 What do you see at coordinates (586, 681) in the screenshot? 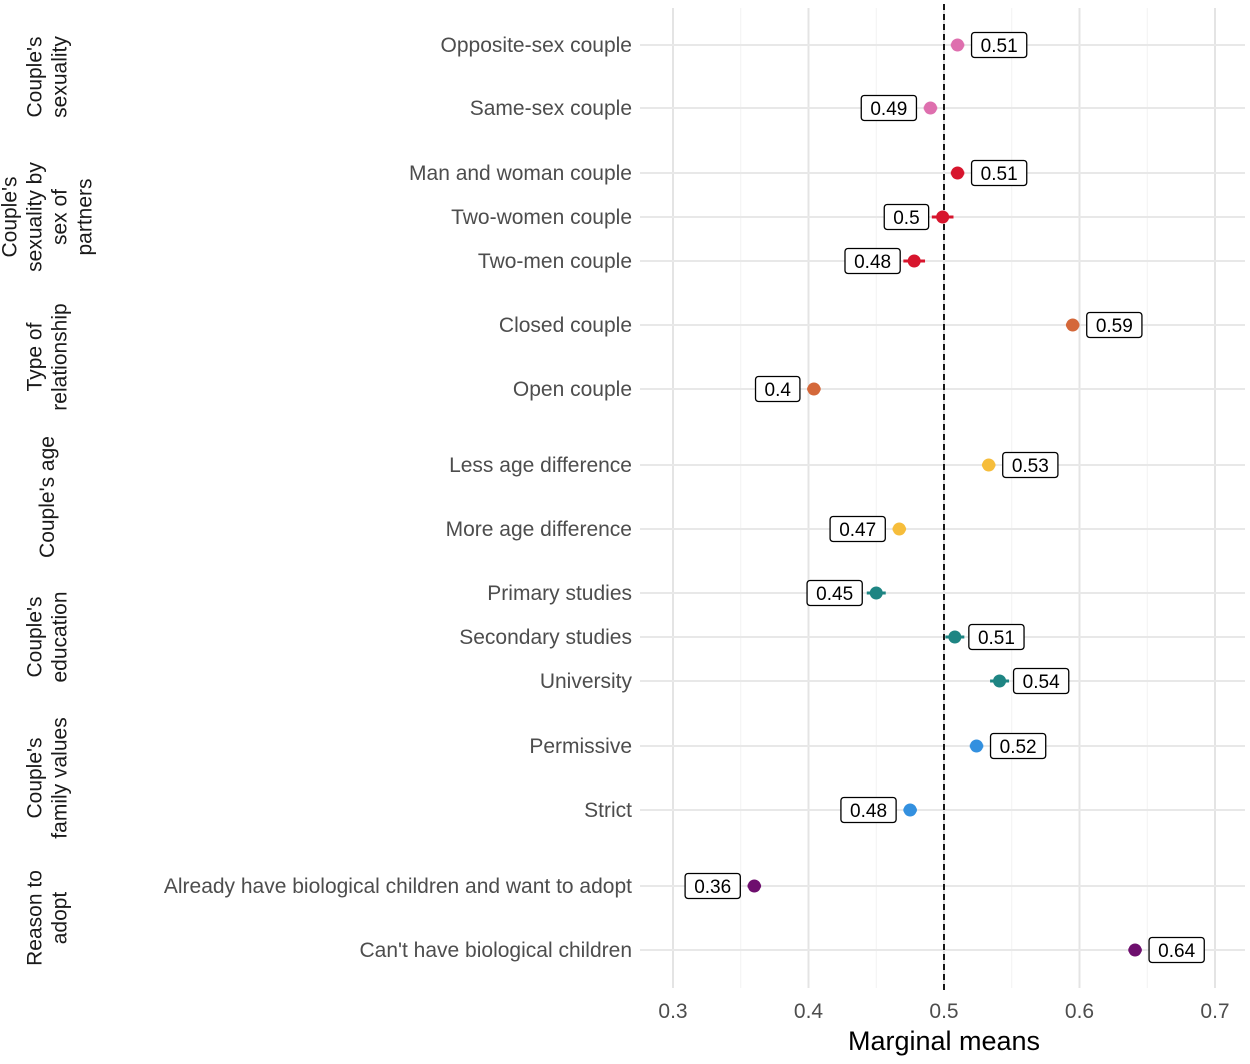
I see `category-label: University` at bounding box center [586, 681].